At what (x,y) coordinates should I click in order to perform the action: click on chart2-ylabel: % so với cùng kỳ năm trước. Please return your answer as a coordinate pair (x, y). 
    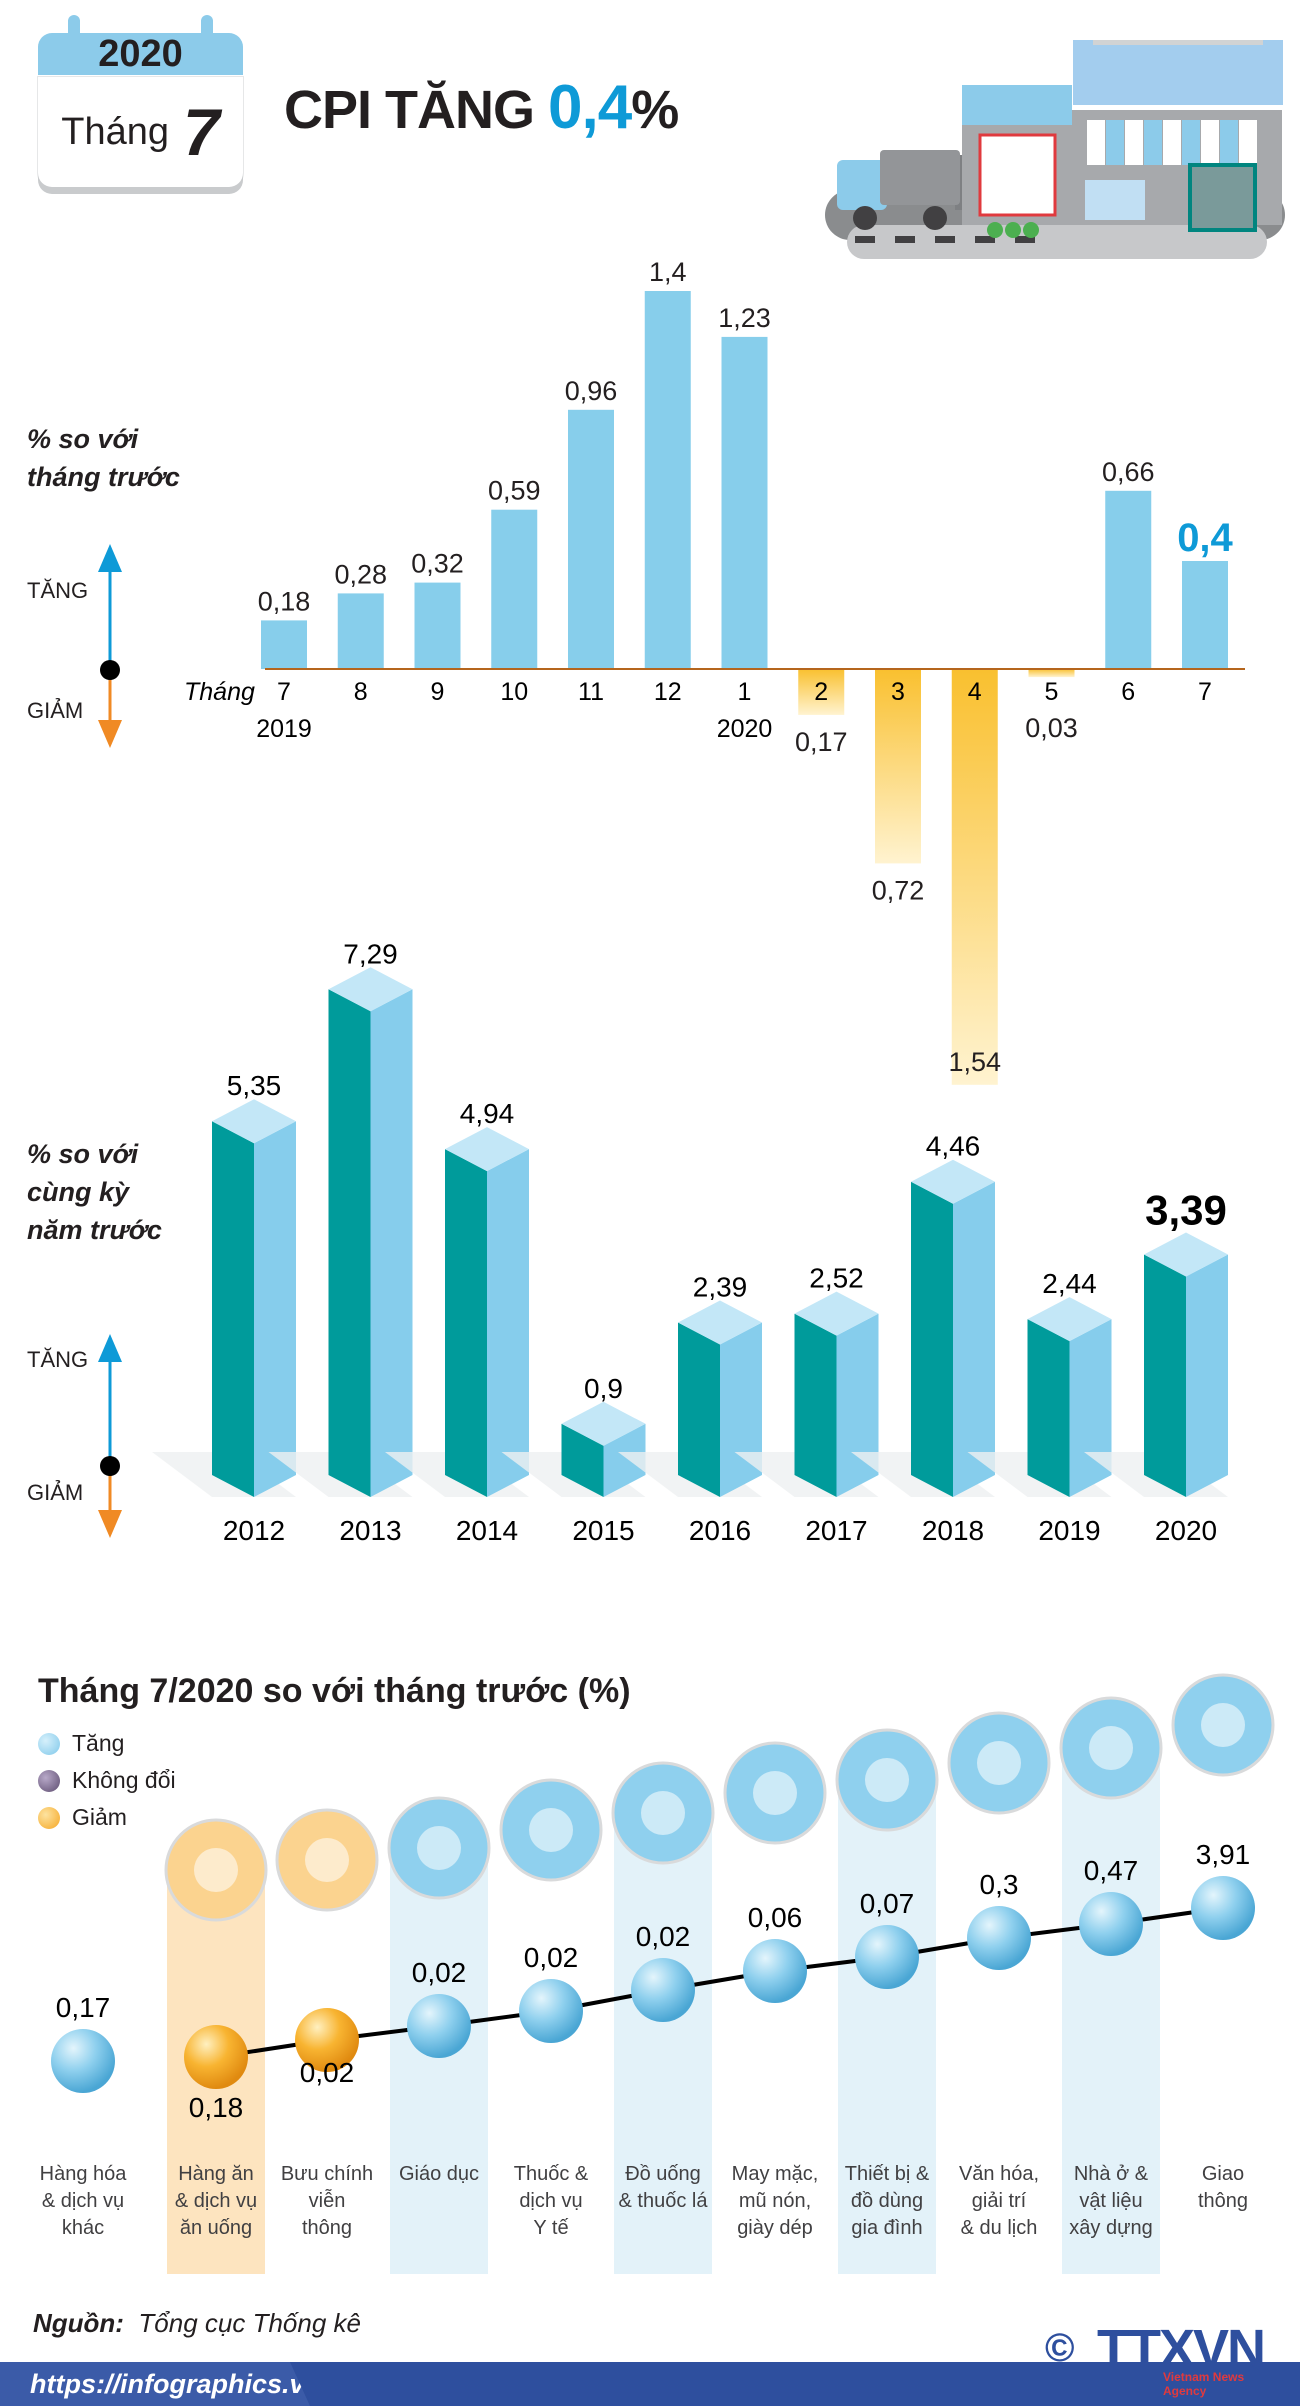
    Looking at the image, I should click on (94, 1192).